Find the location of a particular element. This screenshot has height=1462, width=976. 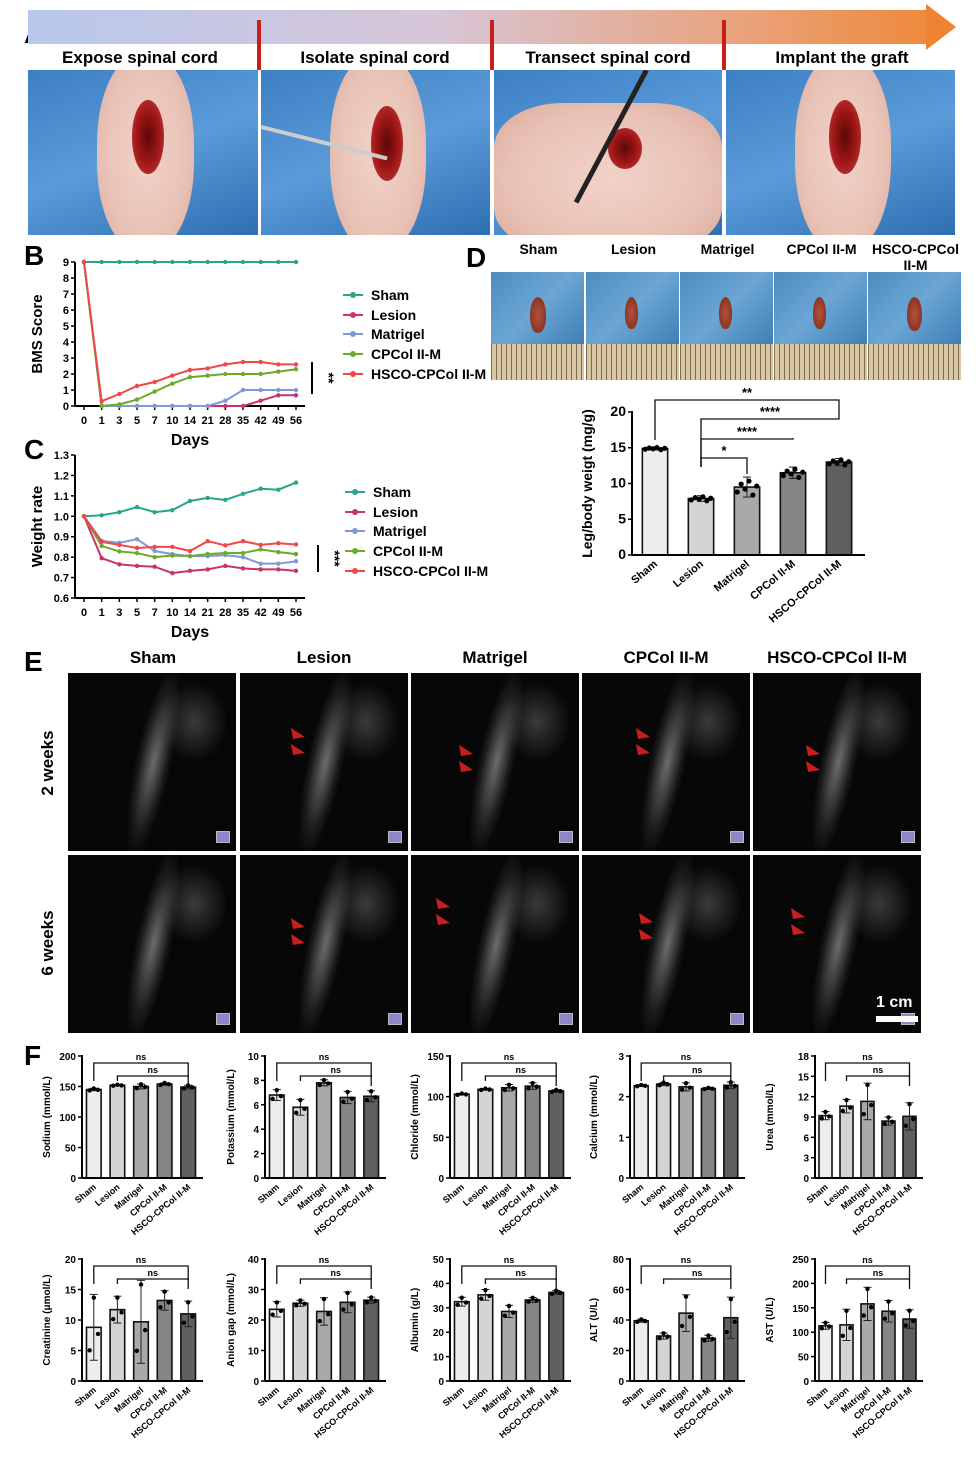

legend-label: Sham is located at coordinates (392, 491).